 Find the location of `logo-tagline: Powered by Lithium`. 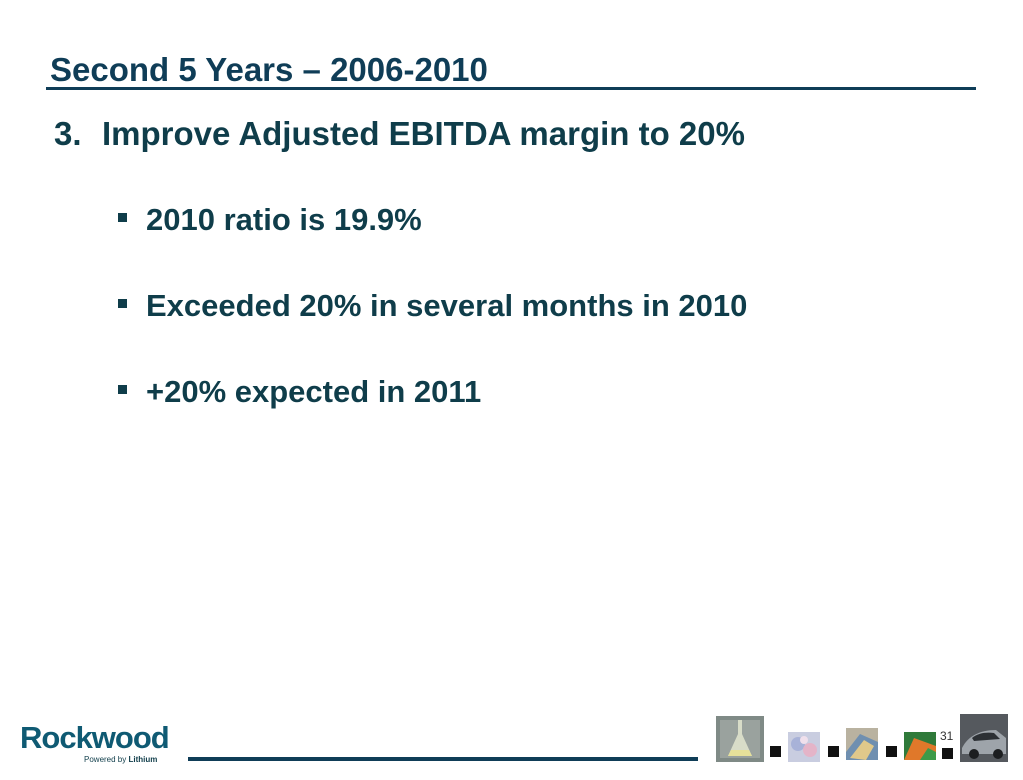

logo-tagline: Powered by Lithium is located at coordinates (120, 759).